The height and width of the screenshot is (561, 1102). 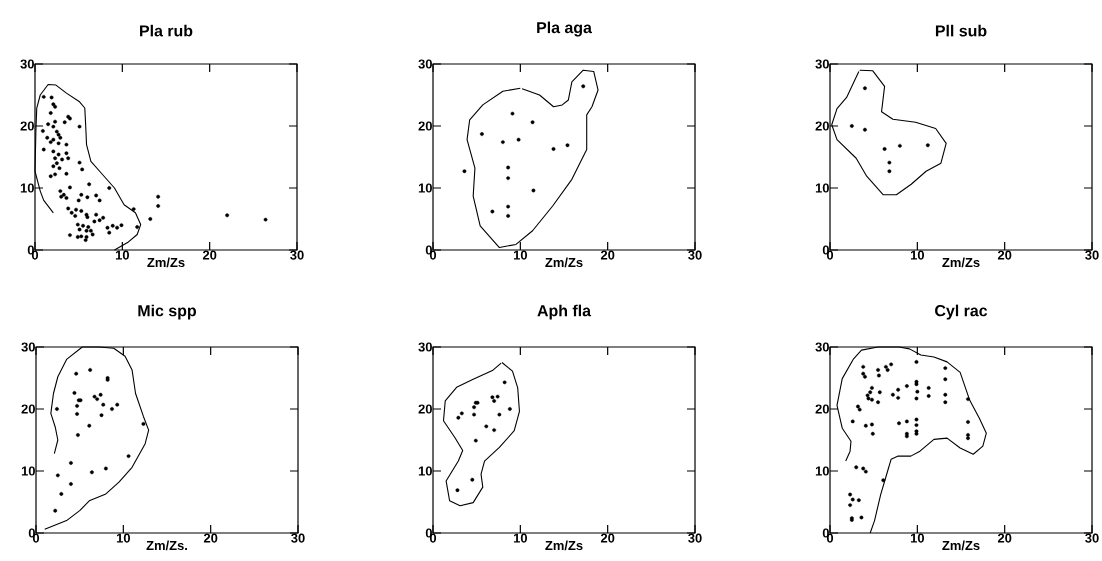 I want to click on chart-title: Cyl rac, so click(x=961, y=312).